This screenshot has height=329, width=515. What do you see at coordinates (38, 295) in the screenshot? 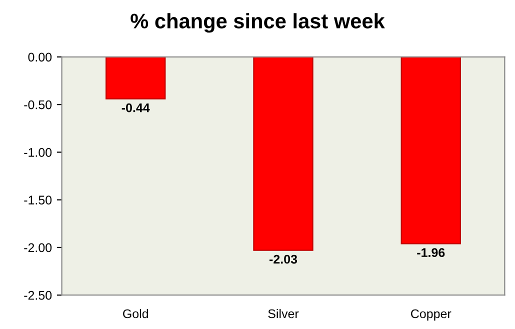
I see `y-tick-label: -2.50` at bounding box center [38, 295].